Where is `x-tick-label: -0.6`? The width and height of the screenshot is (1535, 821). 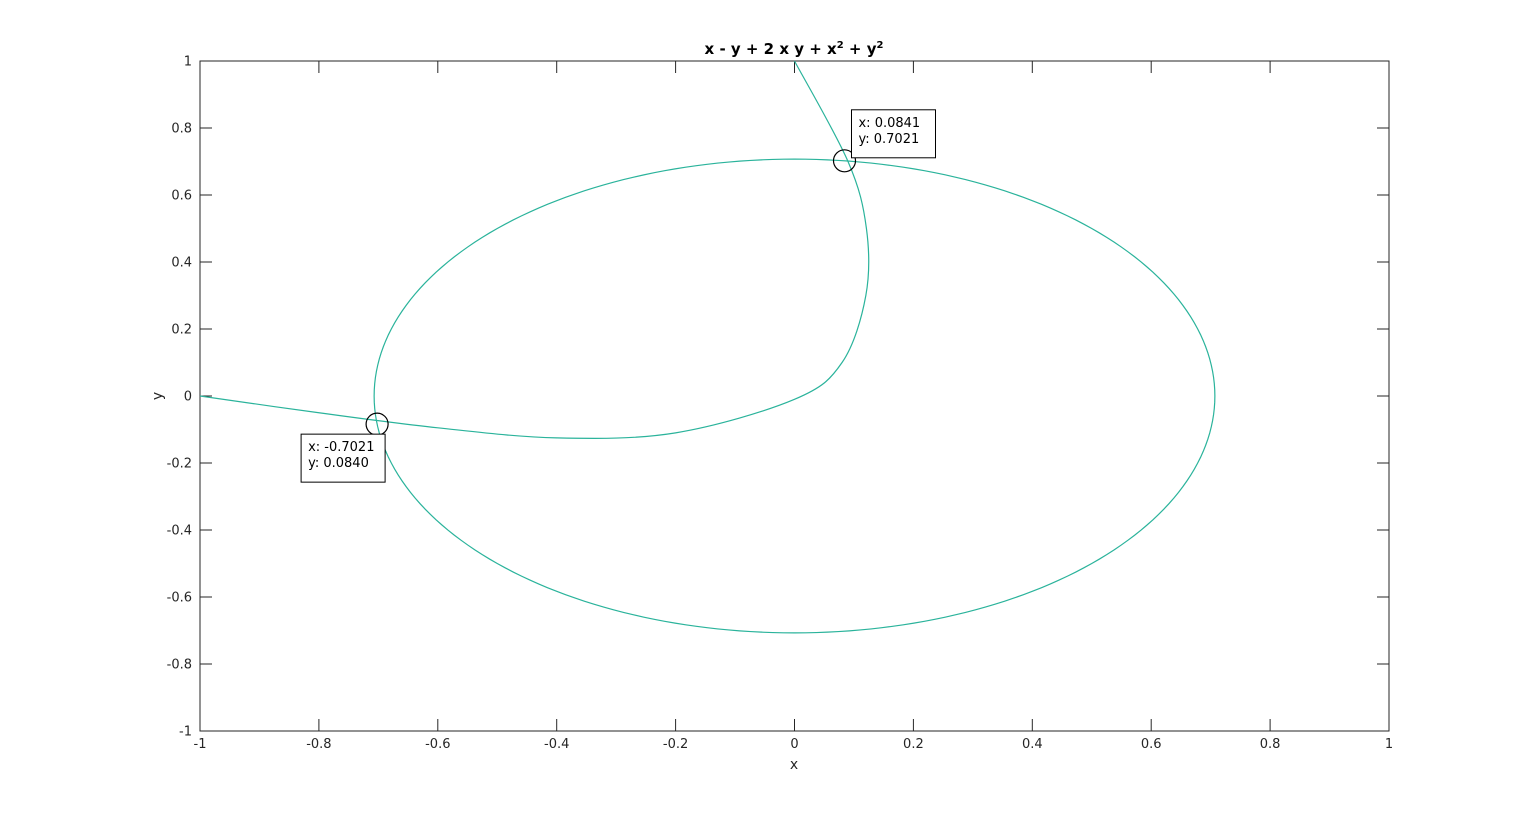
x-tick-label: -0.6 is located at coordinates (437, 744).